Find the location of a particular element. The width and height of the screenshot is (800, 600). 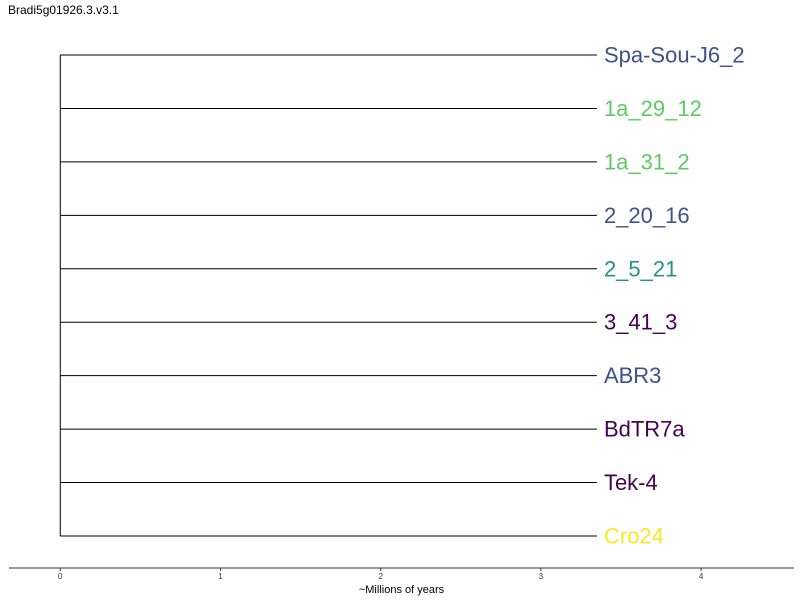

leaf-label: 1a_29_12 is located at coordinates (653, 108).